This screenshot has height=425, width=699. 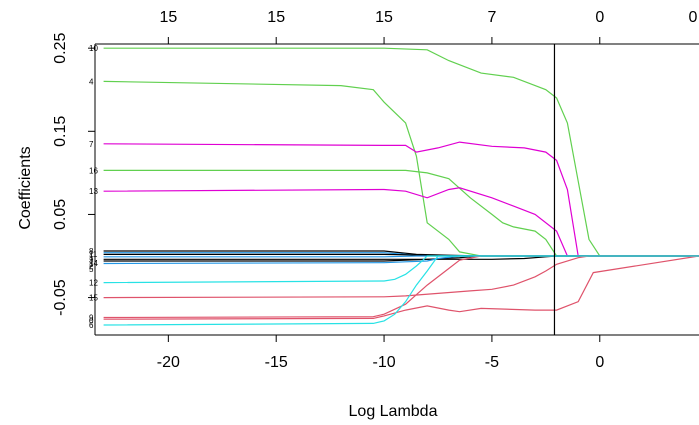 I want to click on x-tick-label: -15, so click(x=276, y=362).